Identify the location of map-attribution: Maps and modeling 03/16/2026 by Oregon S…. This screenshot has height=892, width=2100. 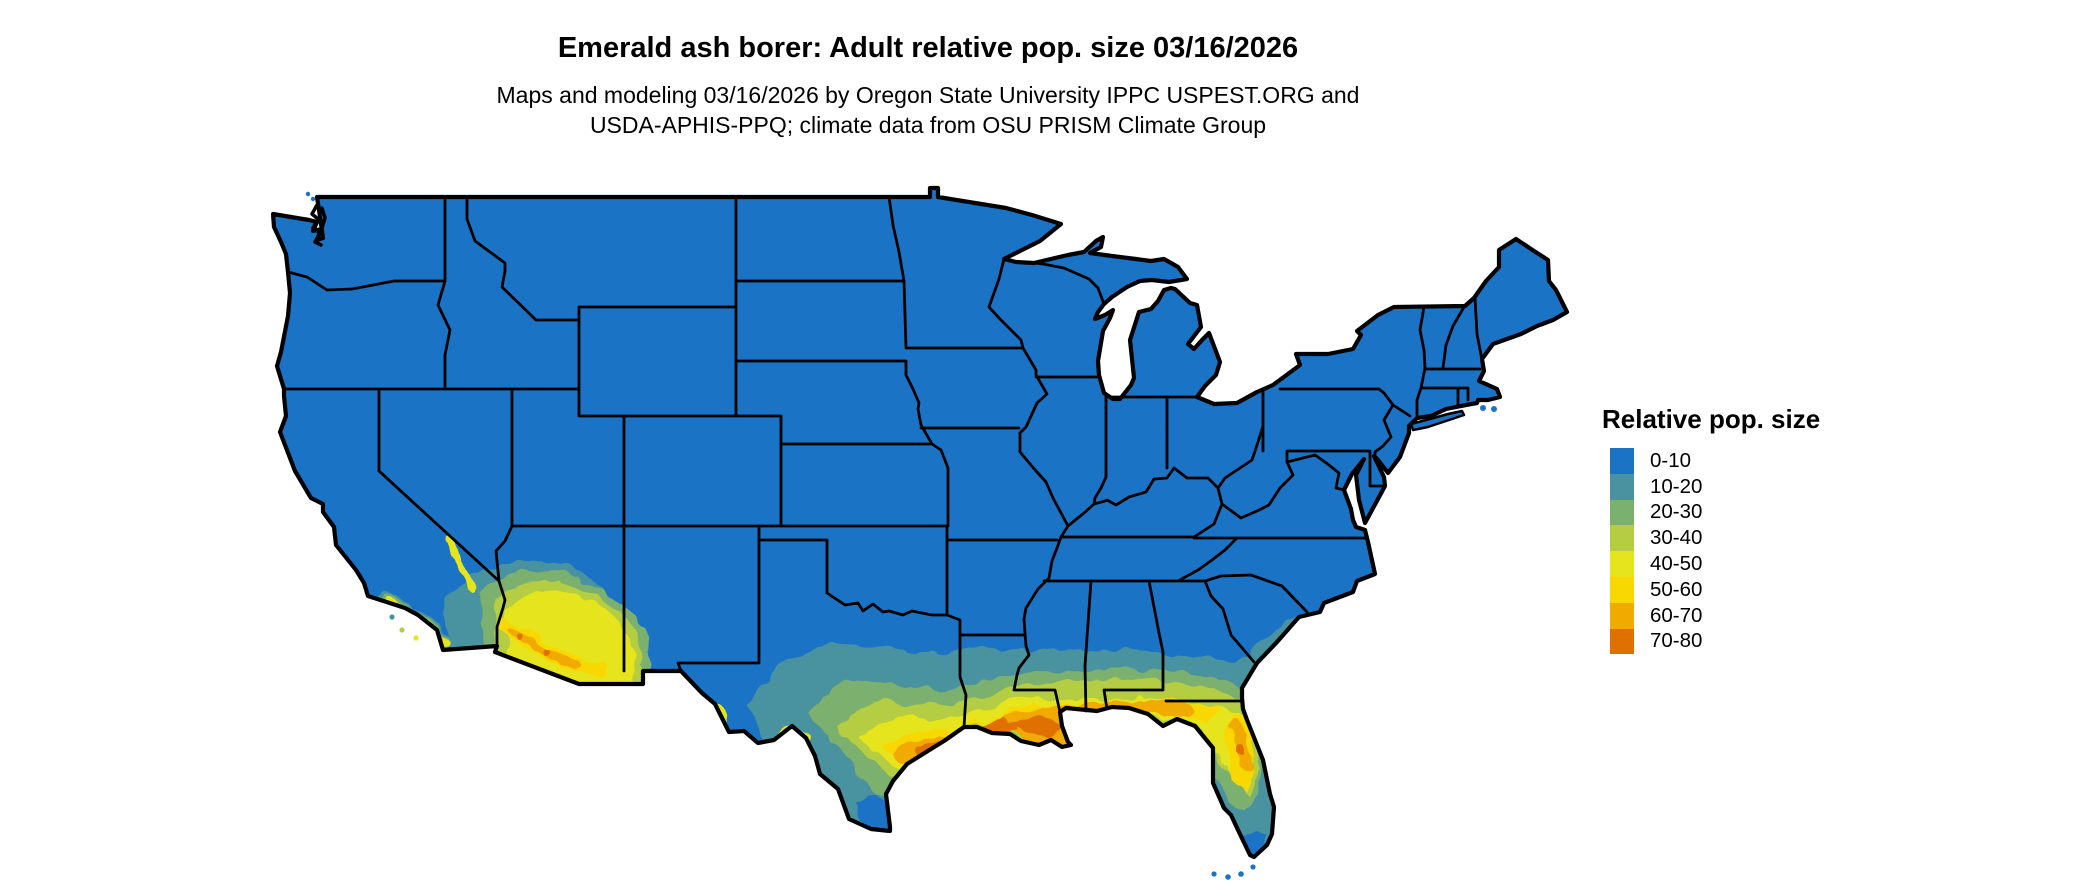
(928, 110).